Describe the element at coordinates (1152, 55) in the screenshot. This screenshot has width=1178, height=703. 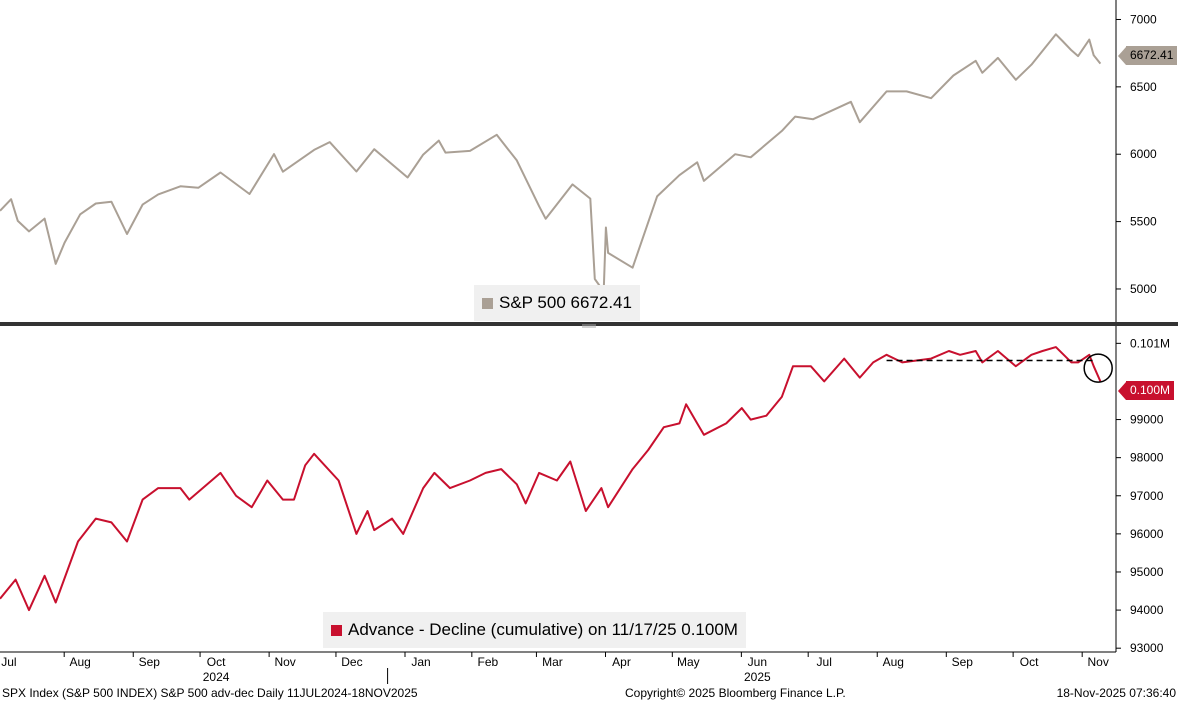
I see `spx-last-value-tag: 6672.41` at that location.